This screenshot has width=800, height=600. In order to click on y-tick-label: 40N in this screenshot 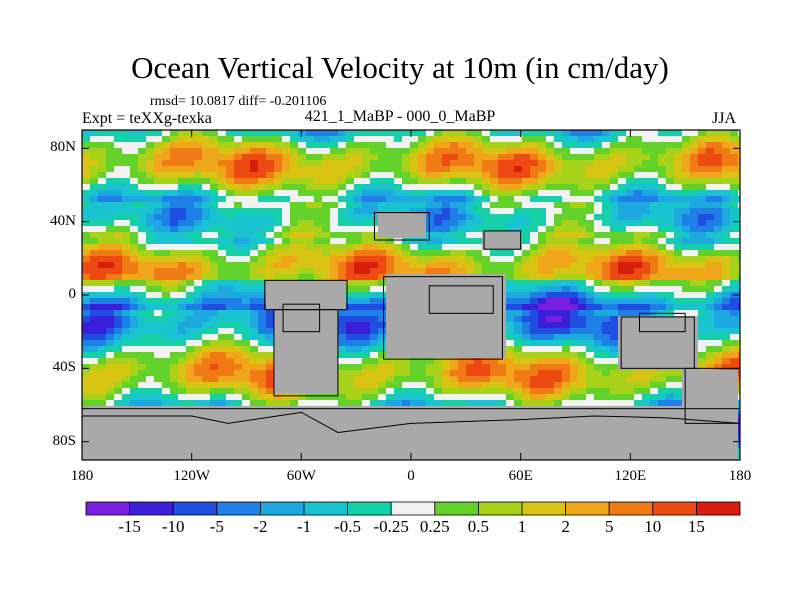, I will do `click(63, 220)`.